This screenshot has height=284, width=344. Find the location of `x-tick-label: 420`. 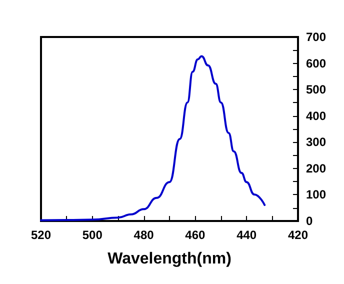

x-tick-label: 420 is located at coordinates (298, 235).